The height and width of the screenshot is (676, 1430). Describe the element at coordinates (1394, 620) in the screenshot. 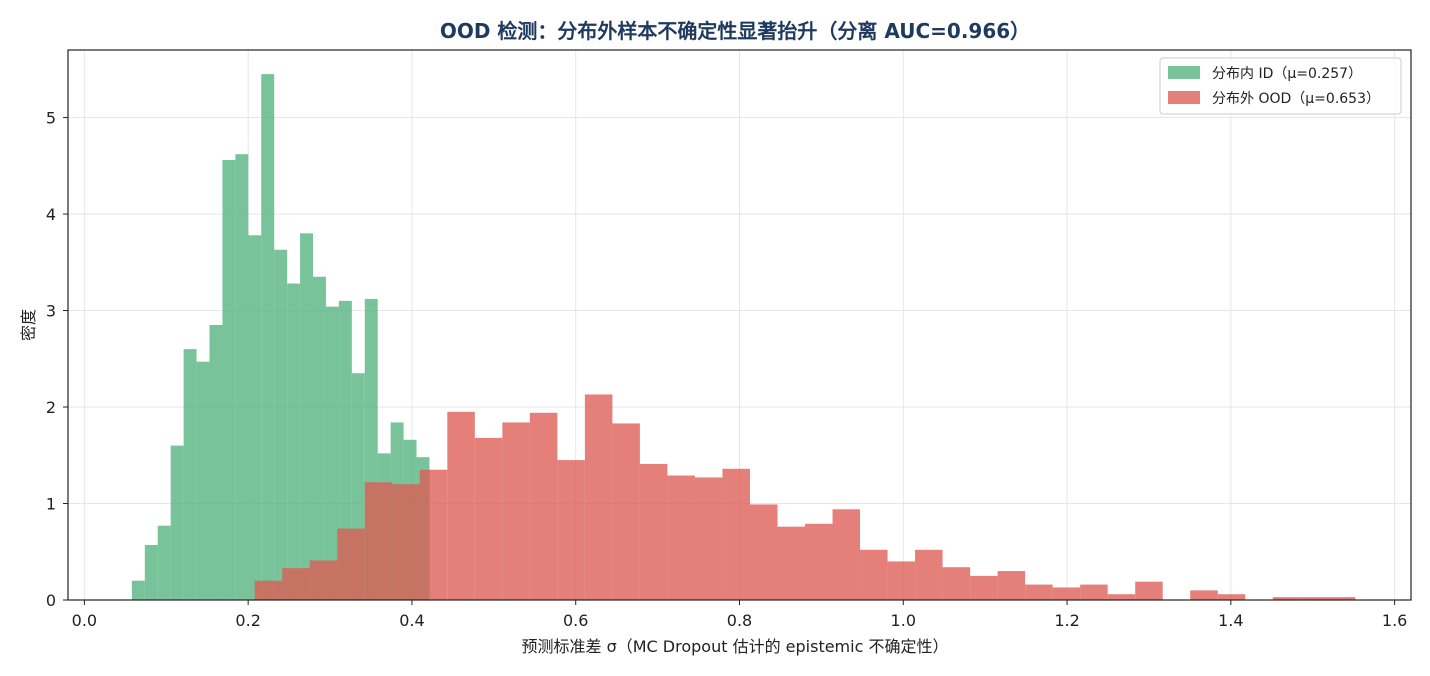

I see `x-tick-label: 1.6` at that location.